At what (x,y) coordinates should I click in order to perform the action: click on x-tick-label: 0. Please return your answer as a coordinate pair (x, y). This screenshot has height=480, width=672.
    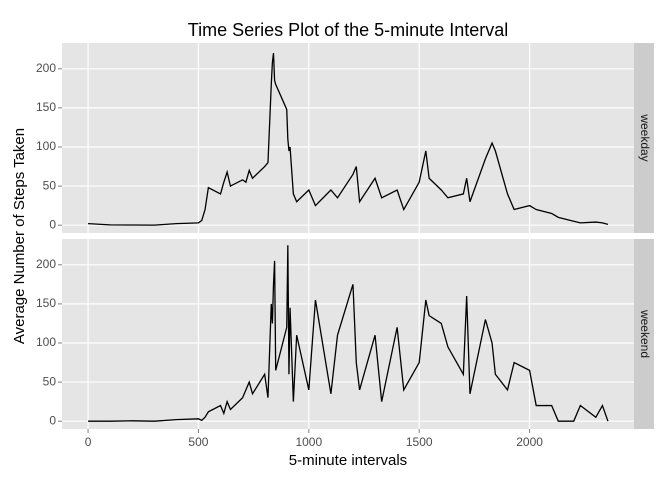
    Looking at the image, I should click on (88, 442).